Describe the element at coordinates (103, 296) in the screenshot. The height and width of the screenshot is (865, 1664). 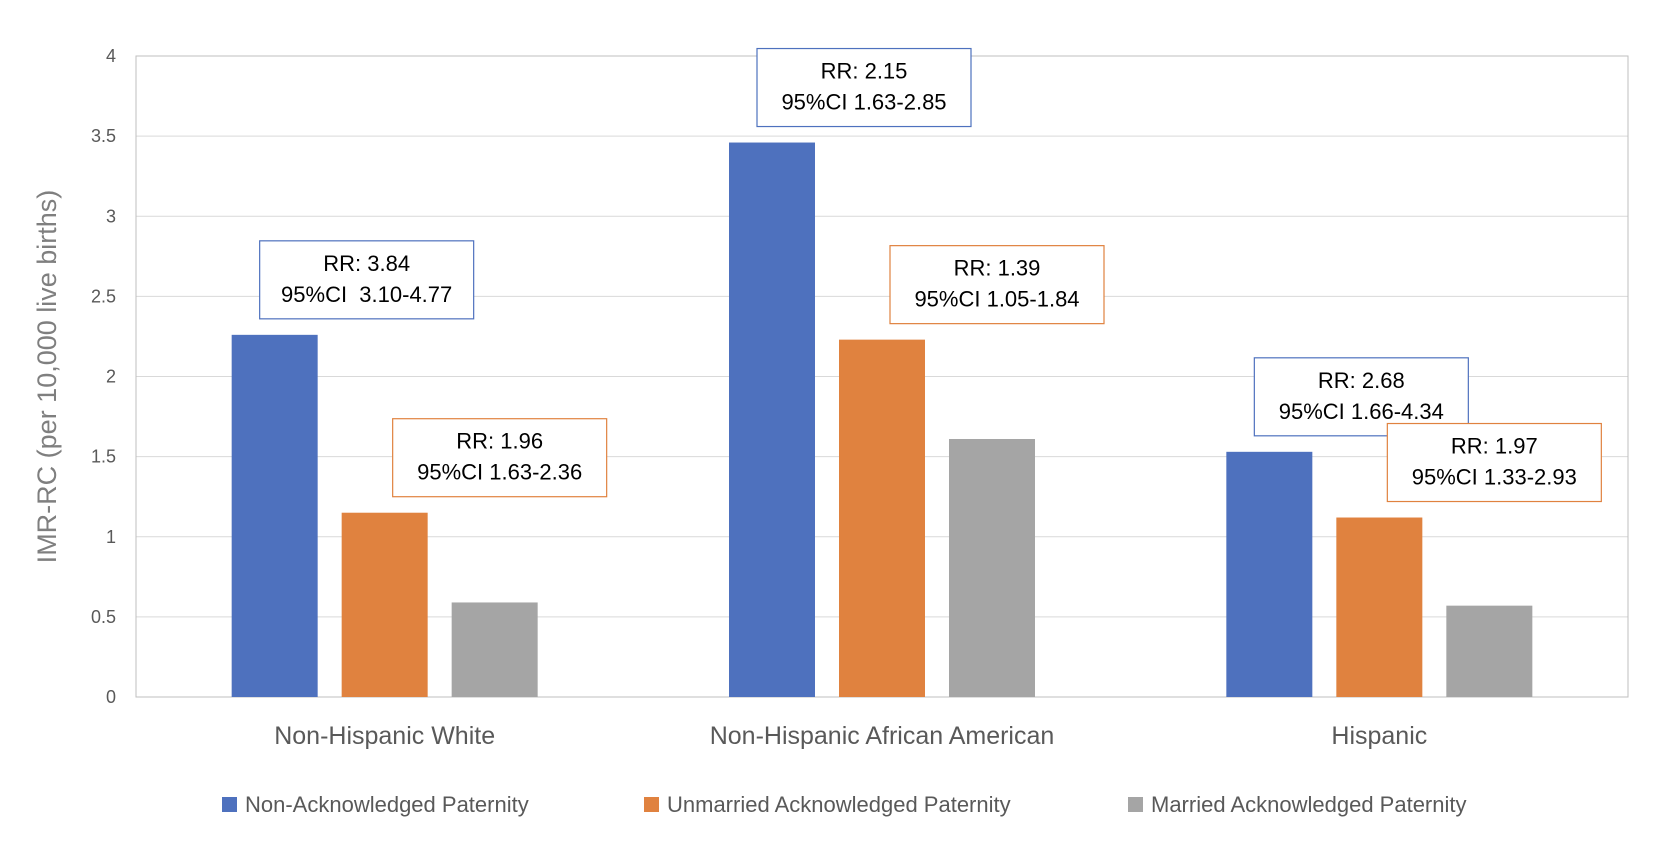
I see `y-tick-label: 2.5` at that location.